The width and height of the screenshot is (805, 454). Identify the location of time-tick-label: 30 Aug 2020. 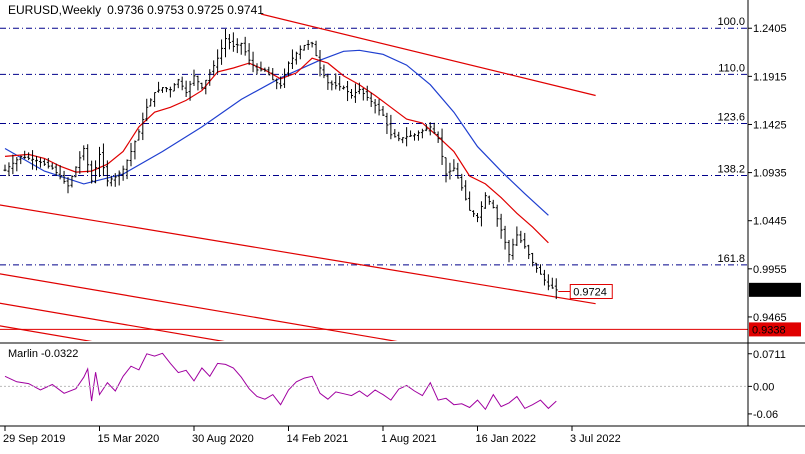
(223, 439).